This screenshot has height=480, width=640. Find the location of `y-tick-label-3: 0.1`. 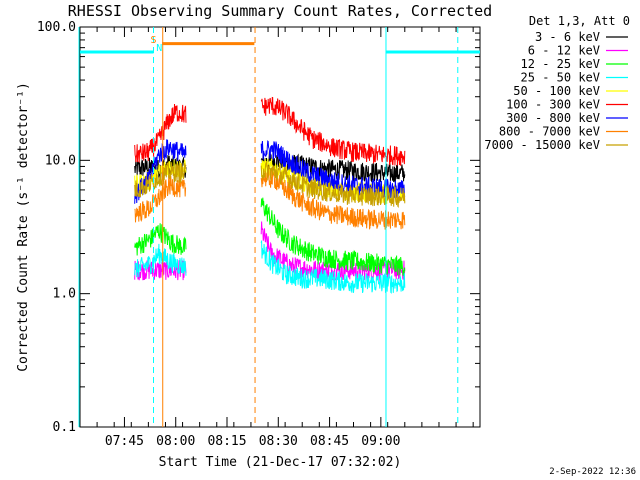

y-tick-label-3: 0.1 is located at coordinates (64, 427).